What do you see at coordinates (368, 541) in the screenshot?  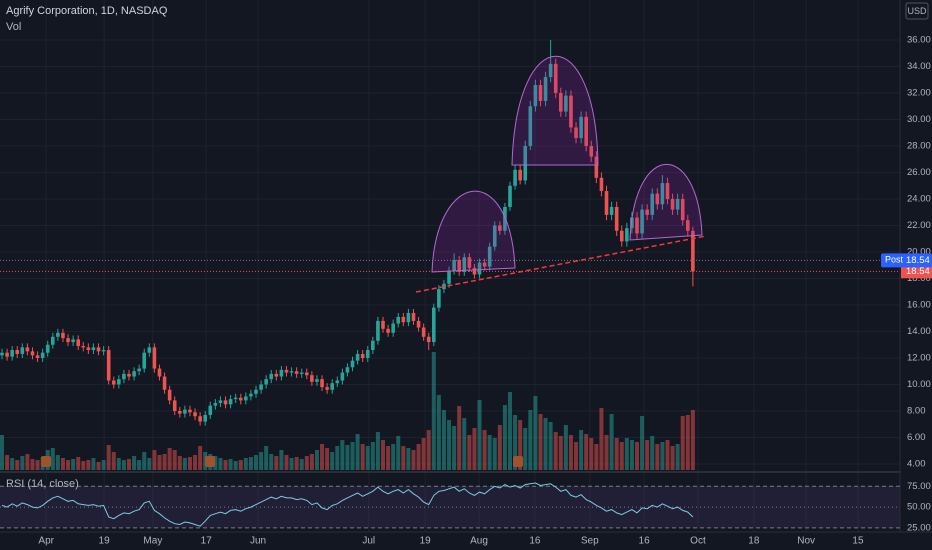 I see `x-tick-label: Jul` at bounding box center [368, 541].